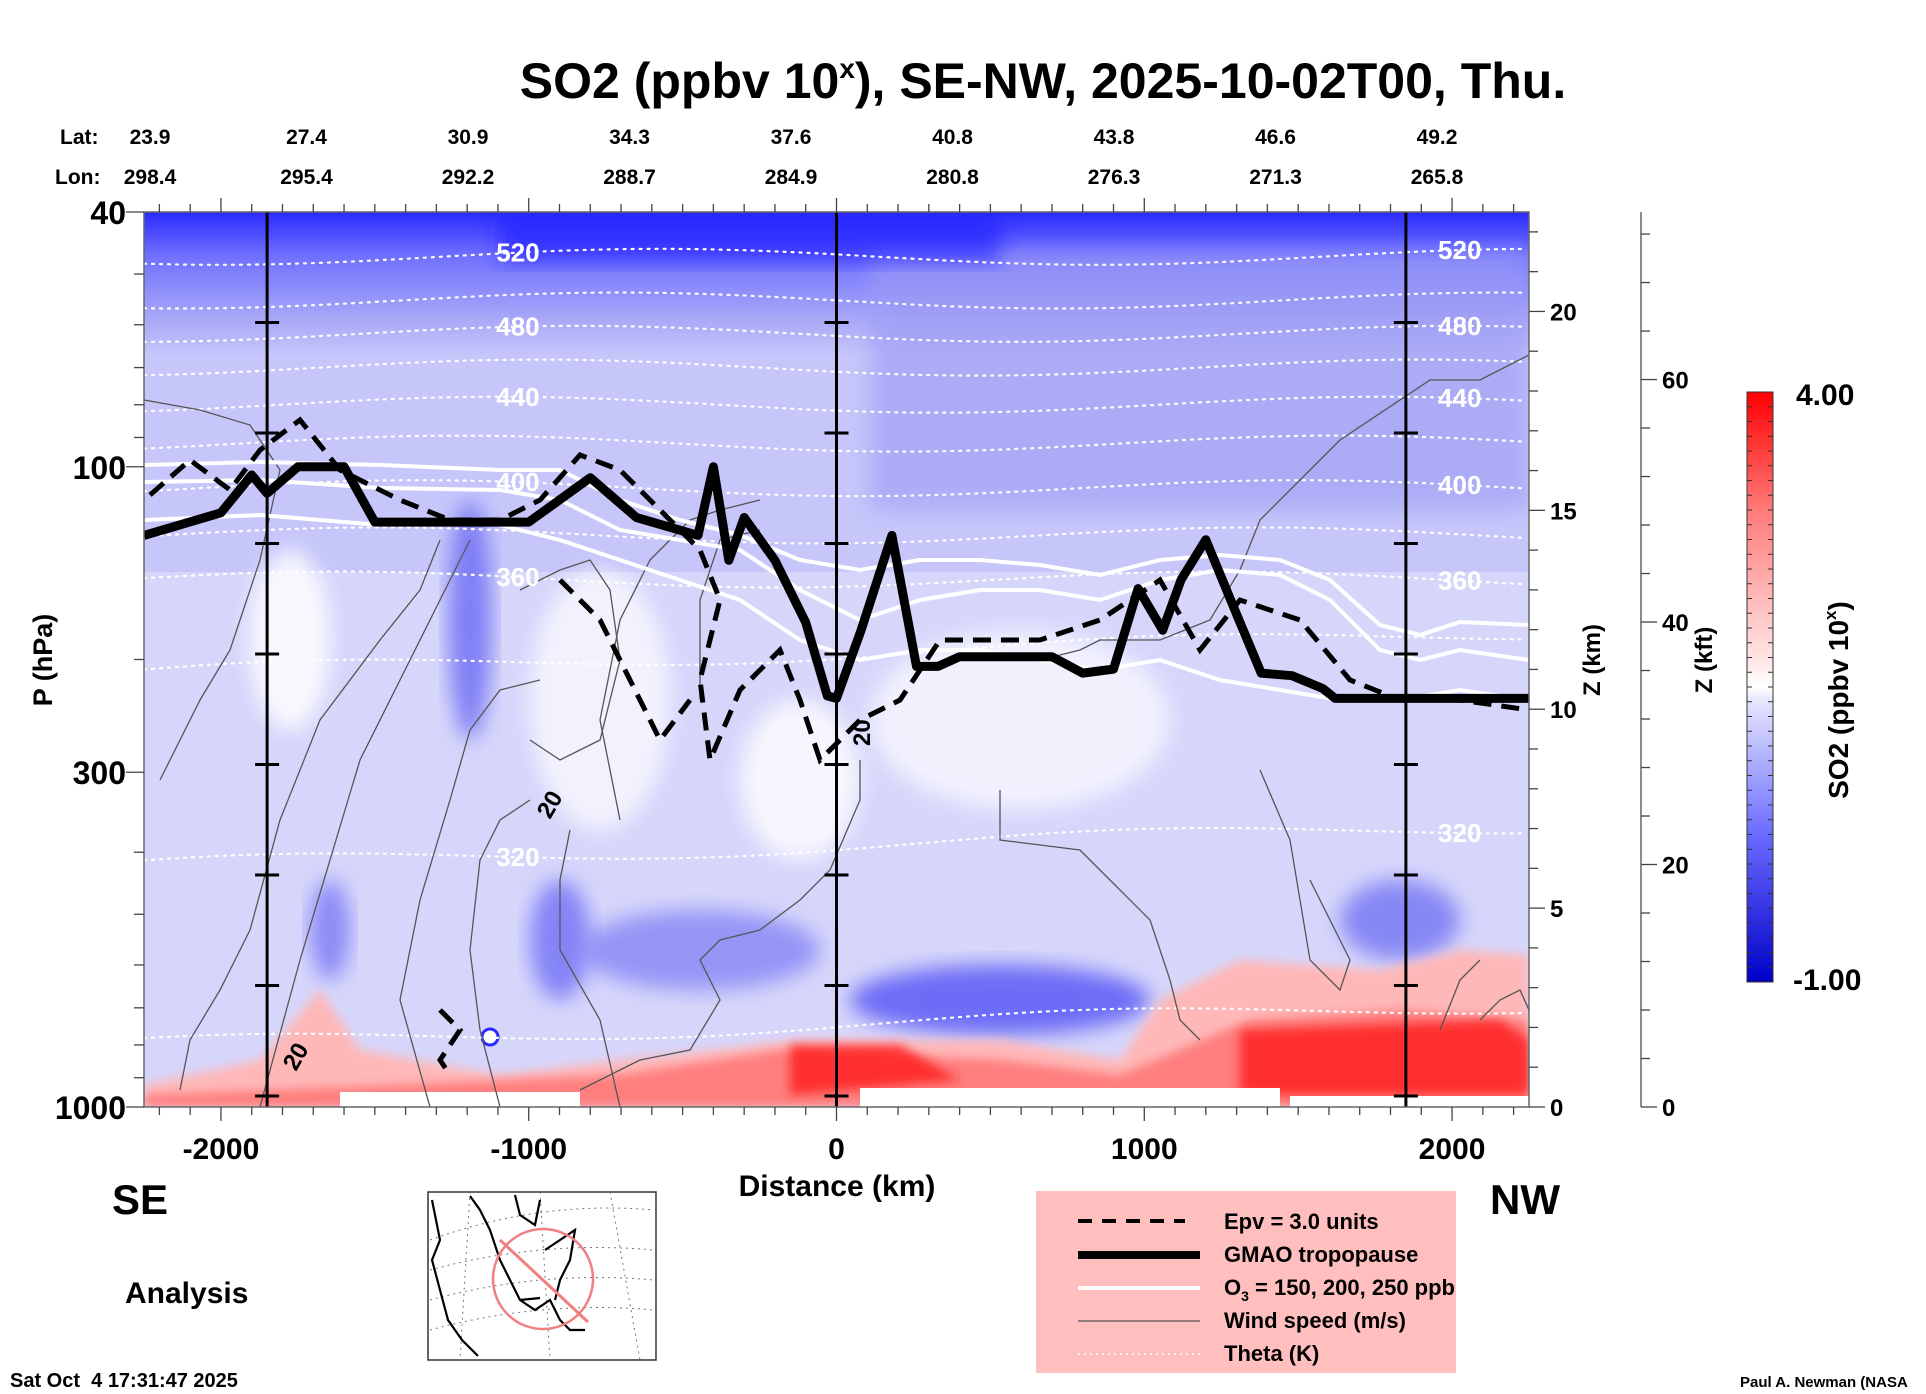 The height and width of the screenshot is (1394, 1926). What do you see at coordinates (1704, 660) in the screenshot?
I see `z-kft-axis-title: Z (kft)` at bounding box center [1704, 660].